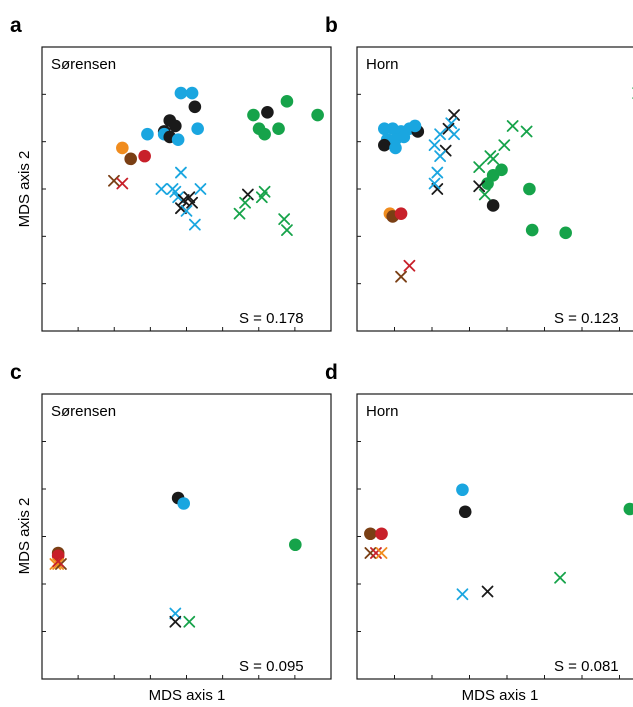  Describe the element at coordinates (16, 372) in the screenshot. I see `panel-letter: c` at that location.